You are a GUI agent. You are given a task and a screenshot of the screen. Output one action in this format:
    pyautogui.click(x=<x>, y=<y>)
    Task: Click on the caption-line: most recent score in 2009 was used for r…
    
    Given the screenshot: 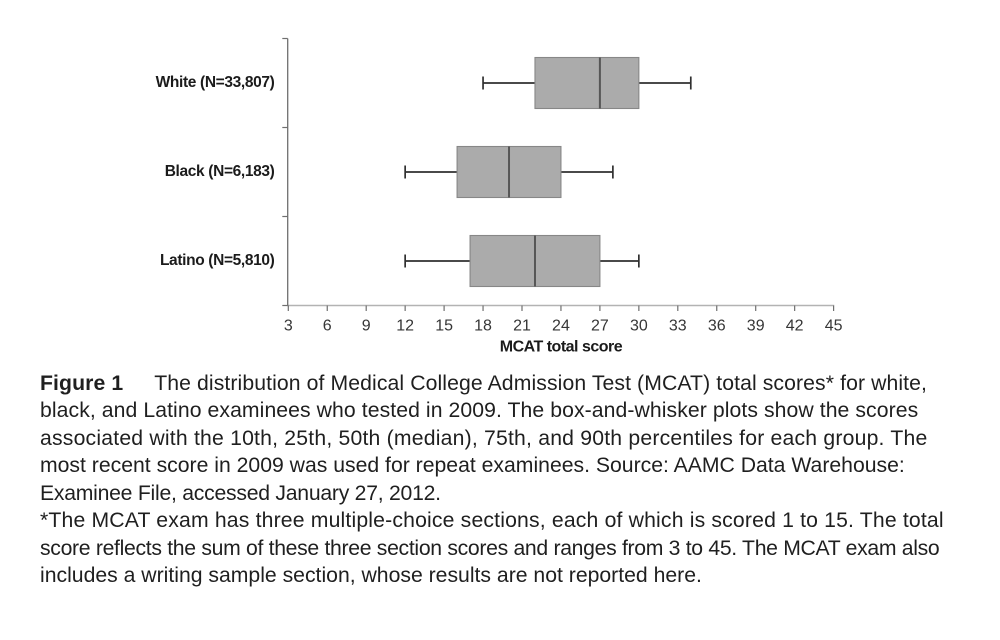 What is the action you would take?
    pyautogui.click(x=472, y=466)
    